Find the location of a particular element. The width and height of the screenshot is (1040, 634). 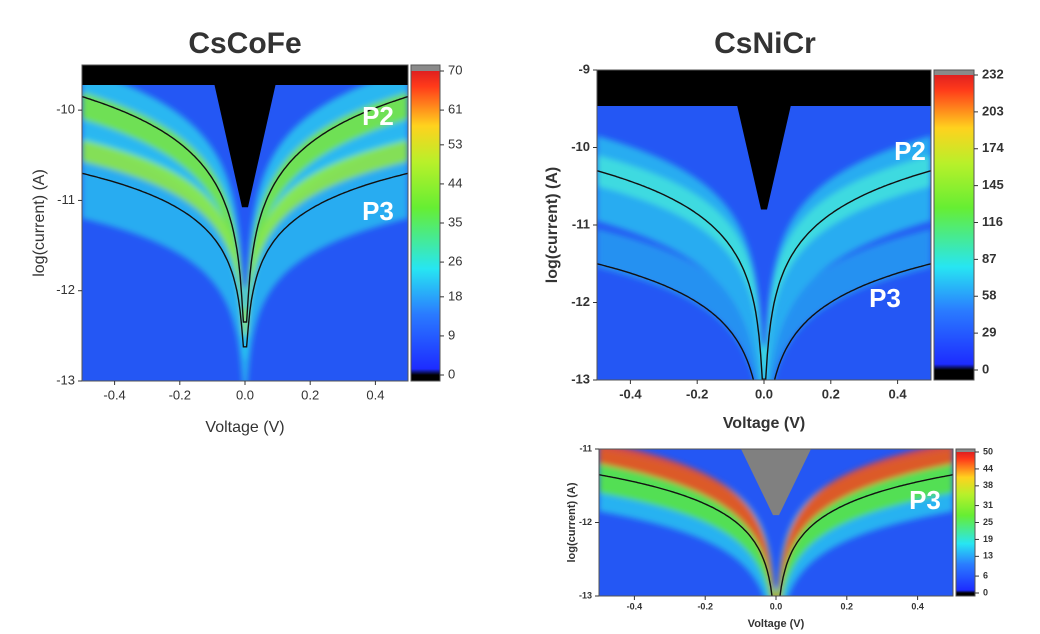

y-tick-label: -9 is located at coordinates (584, 68).